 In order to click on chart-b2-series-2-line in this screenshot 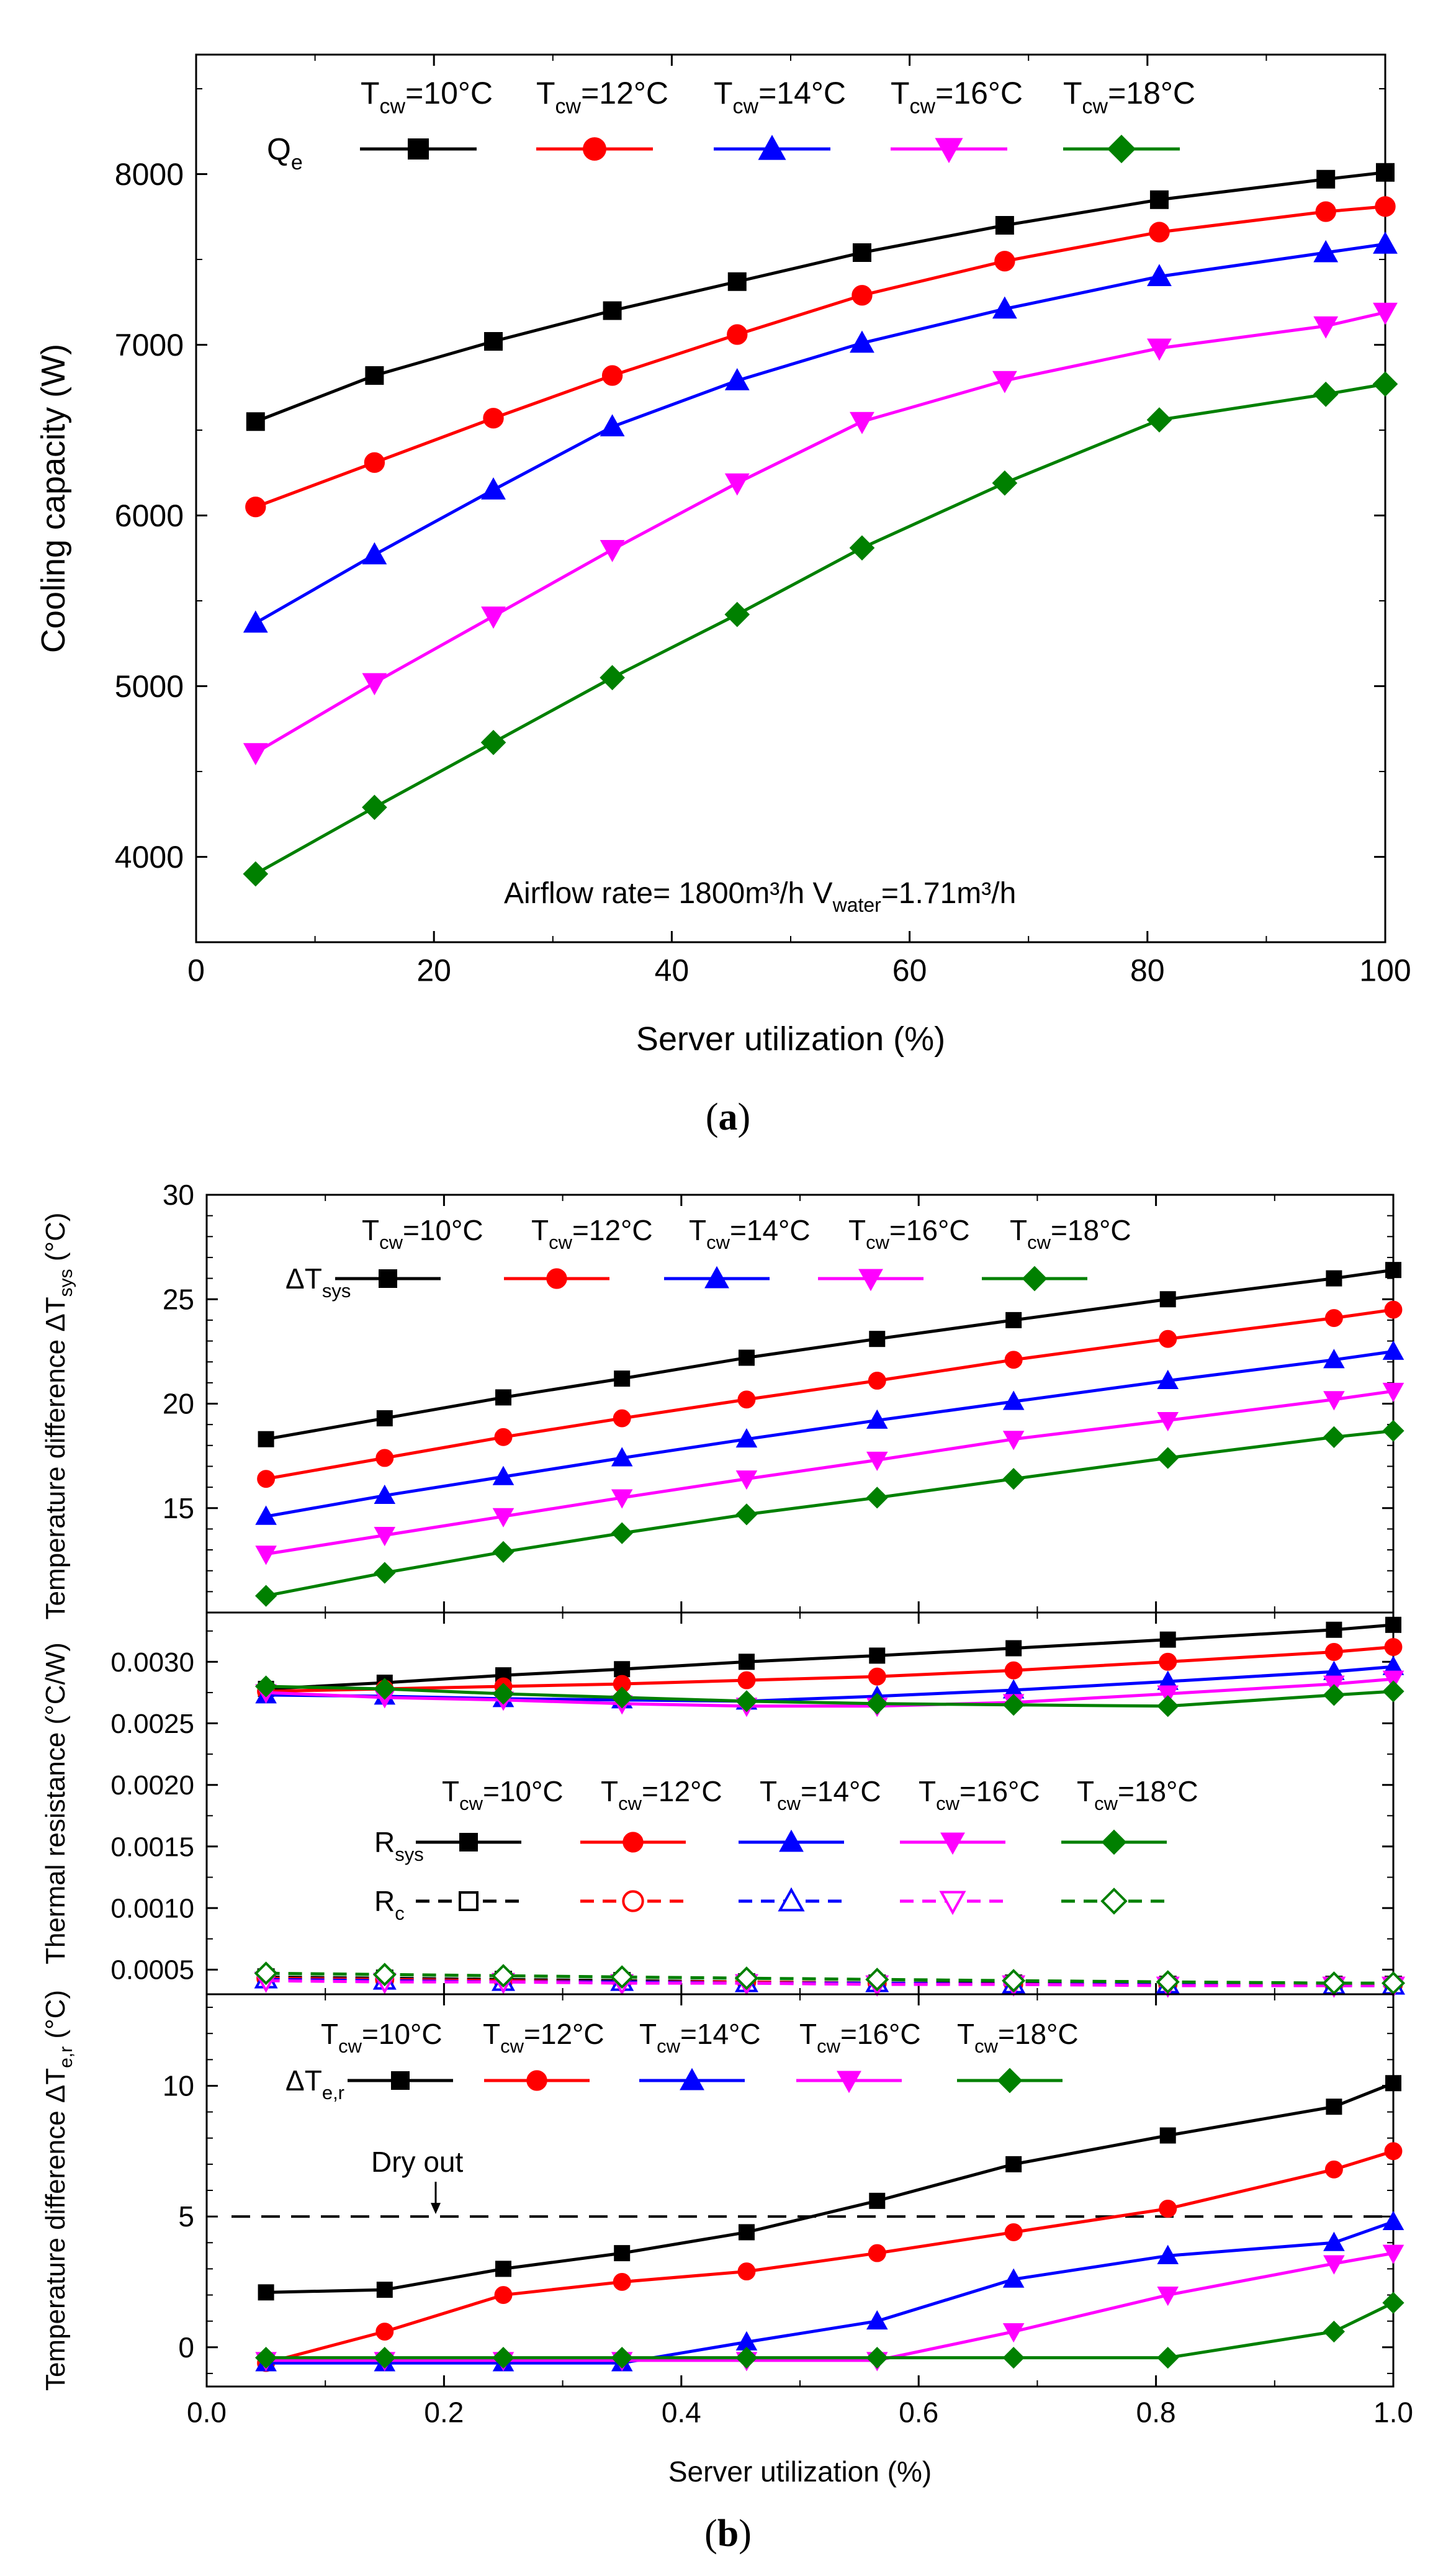, I will do `click(830, 1684)`.